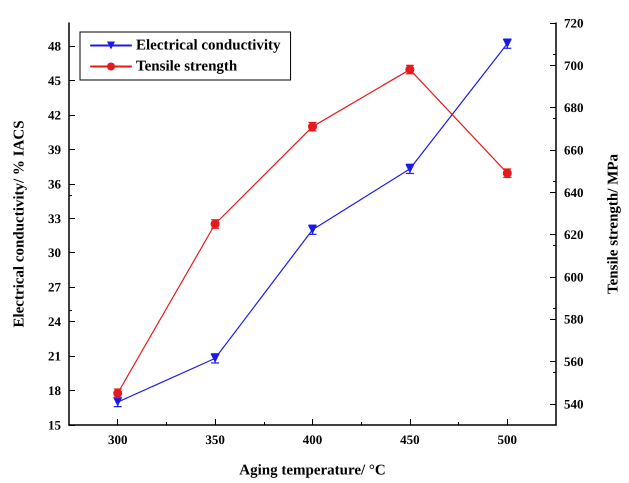 The width and height of the screenshot is (629, 483). What do you see at coordinates (55, 149) in the screenshot?
I see `y-tick-label: 39` at bounding box center [55, 149].